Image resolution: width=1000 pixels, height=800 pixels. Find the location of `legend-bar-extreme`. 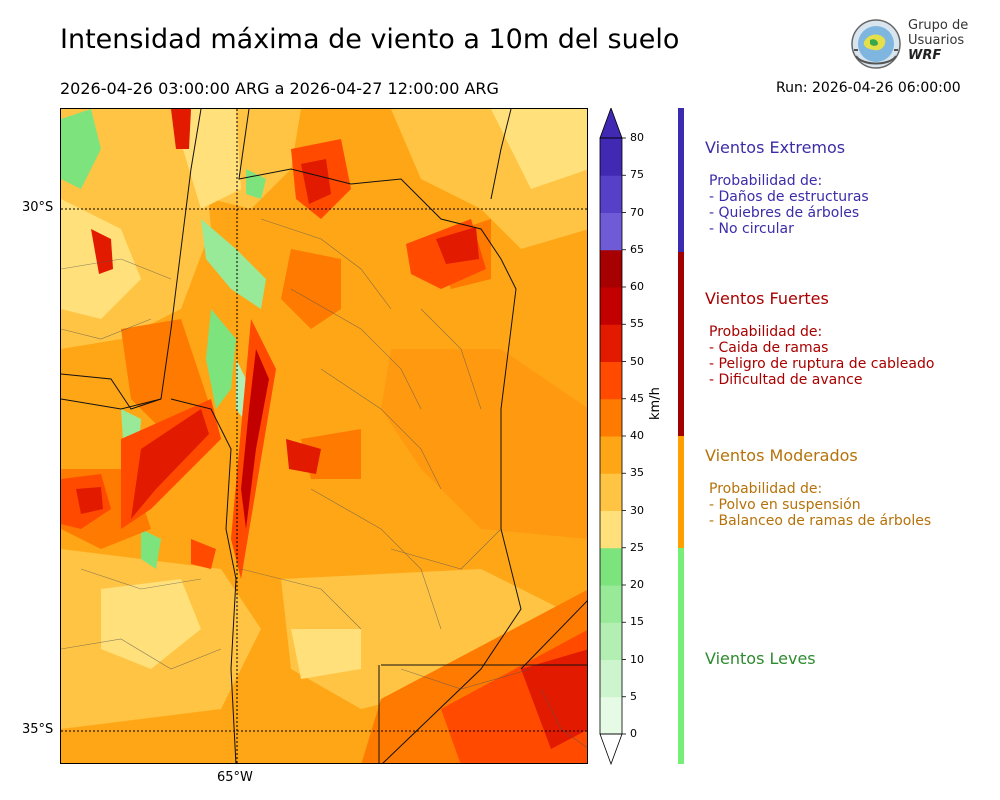

legend-bar-extreme is located at coordinates (681, 180).